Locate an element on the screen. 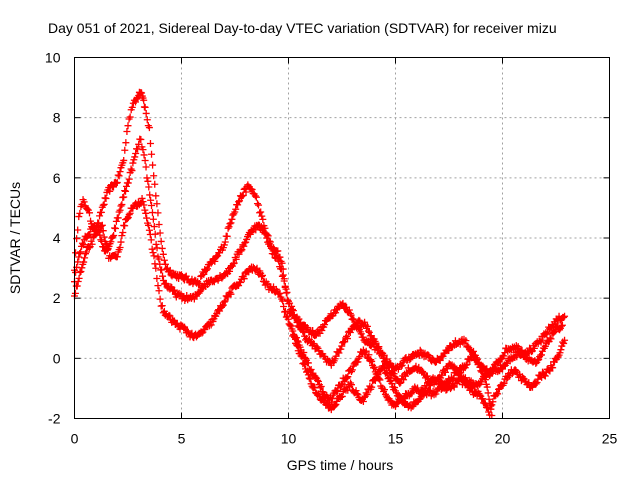 This screenshot has width=640, height=480. y-tick-label: 10 is located at coordinates (53, 58).